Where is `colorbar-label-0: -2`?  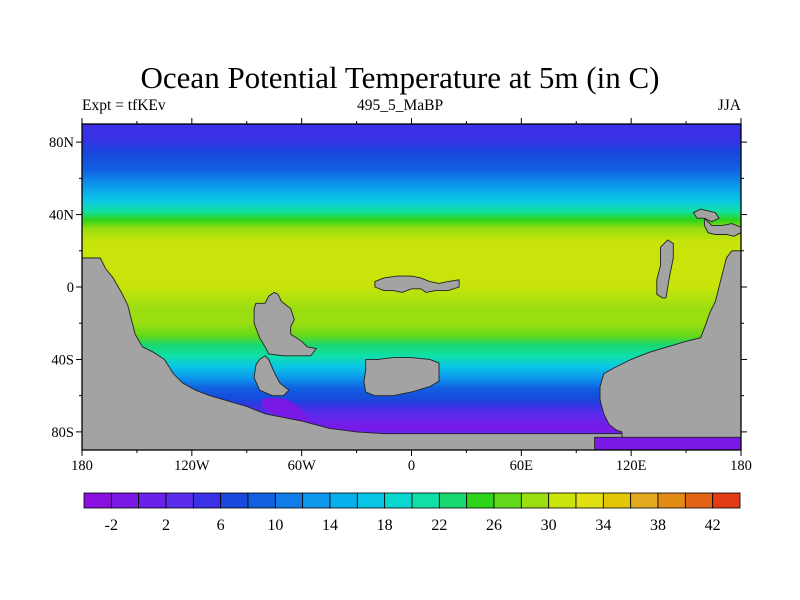
colorbar-label-0: -2 is located at coordinates (111, 525).